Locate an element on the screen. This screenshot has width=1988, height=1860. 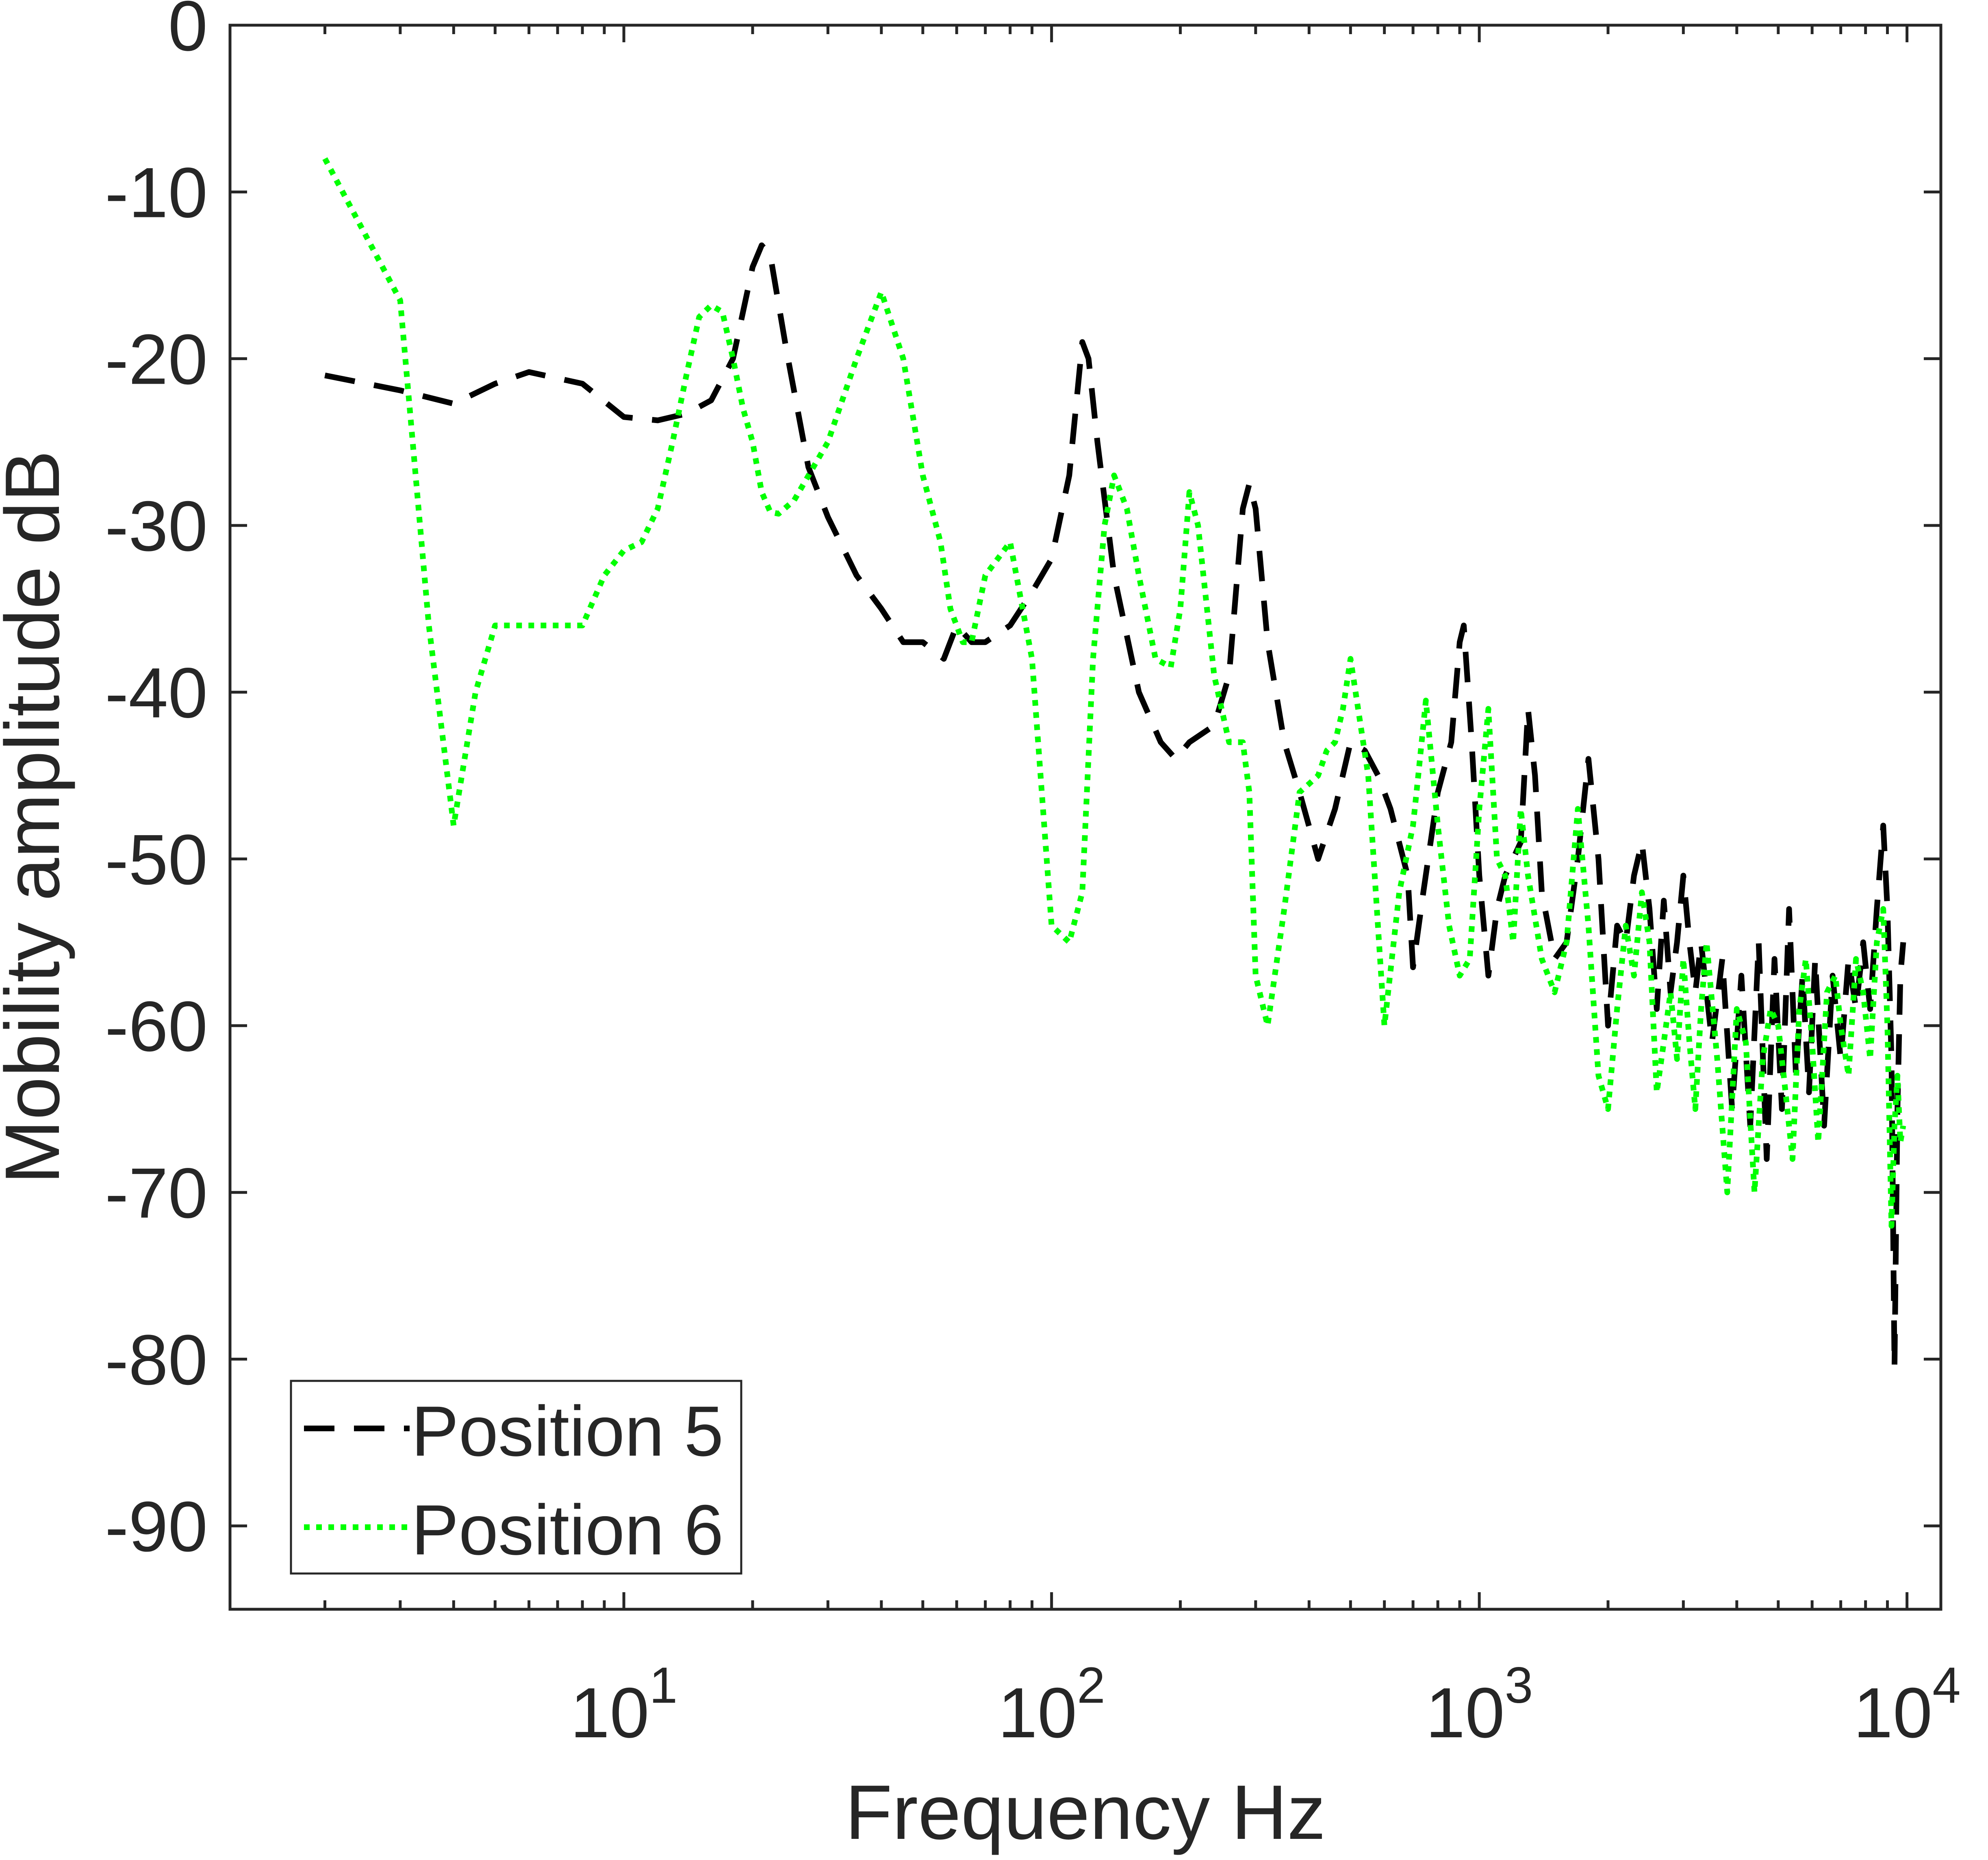
y-tick-label: -70 is located at coordinates (156, 1194).